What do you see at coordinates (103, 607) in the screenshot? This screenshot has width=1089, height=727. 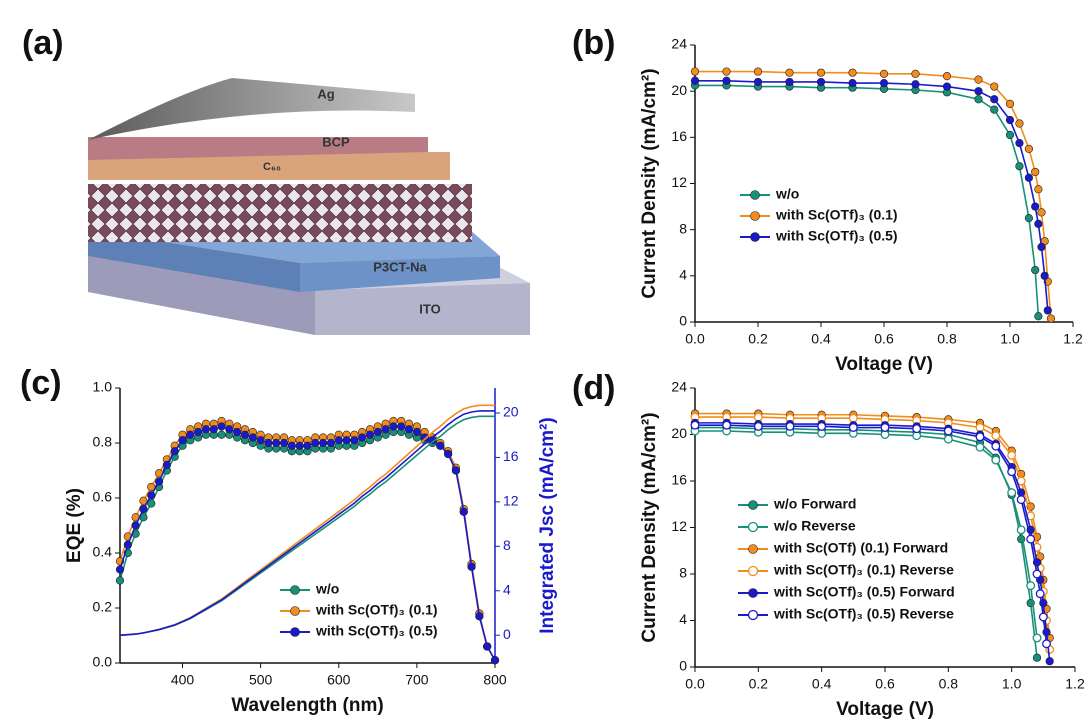 I see `y-tick-label: 0.2` at bounding box center [103, 607].